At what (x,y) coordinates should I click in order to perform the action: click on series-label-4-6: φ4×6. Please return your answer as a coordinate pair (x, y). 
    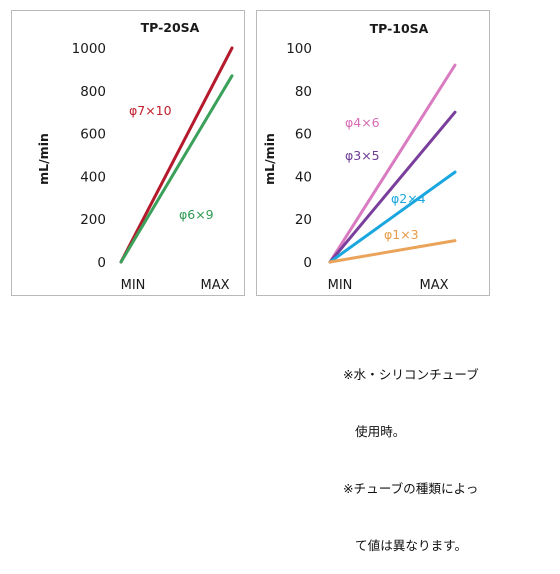
    Looking at the image, I should click on (362, 122).